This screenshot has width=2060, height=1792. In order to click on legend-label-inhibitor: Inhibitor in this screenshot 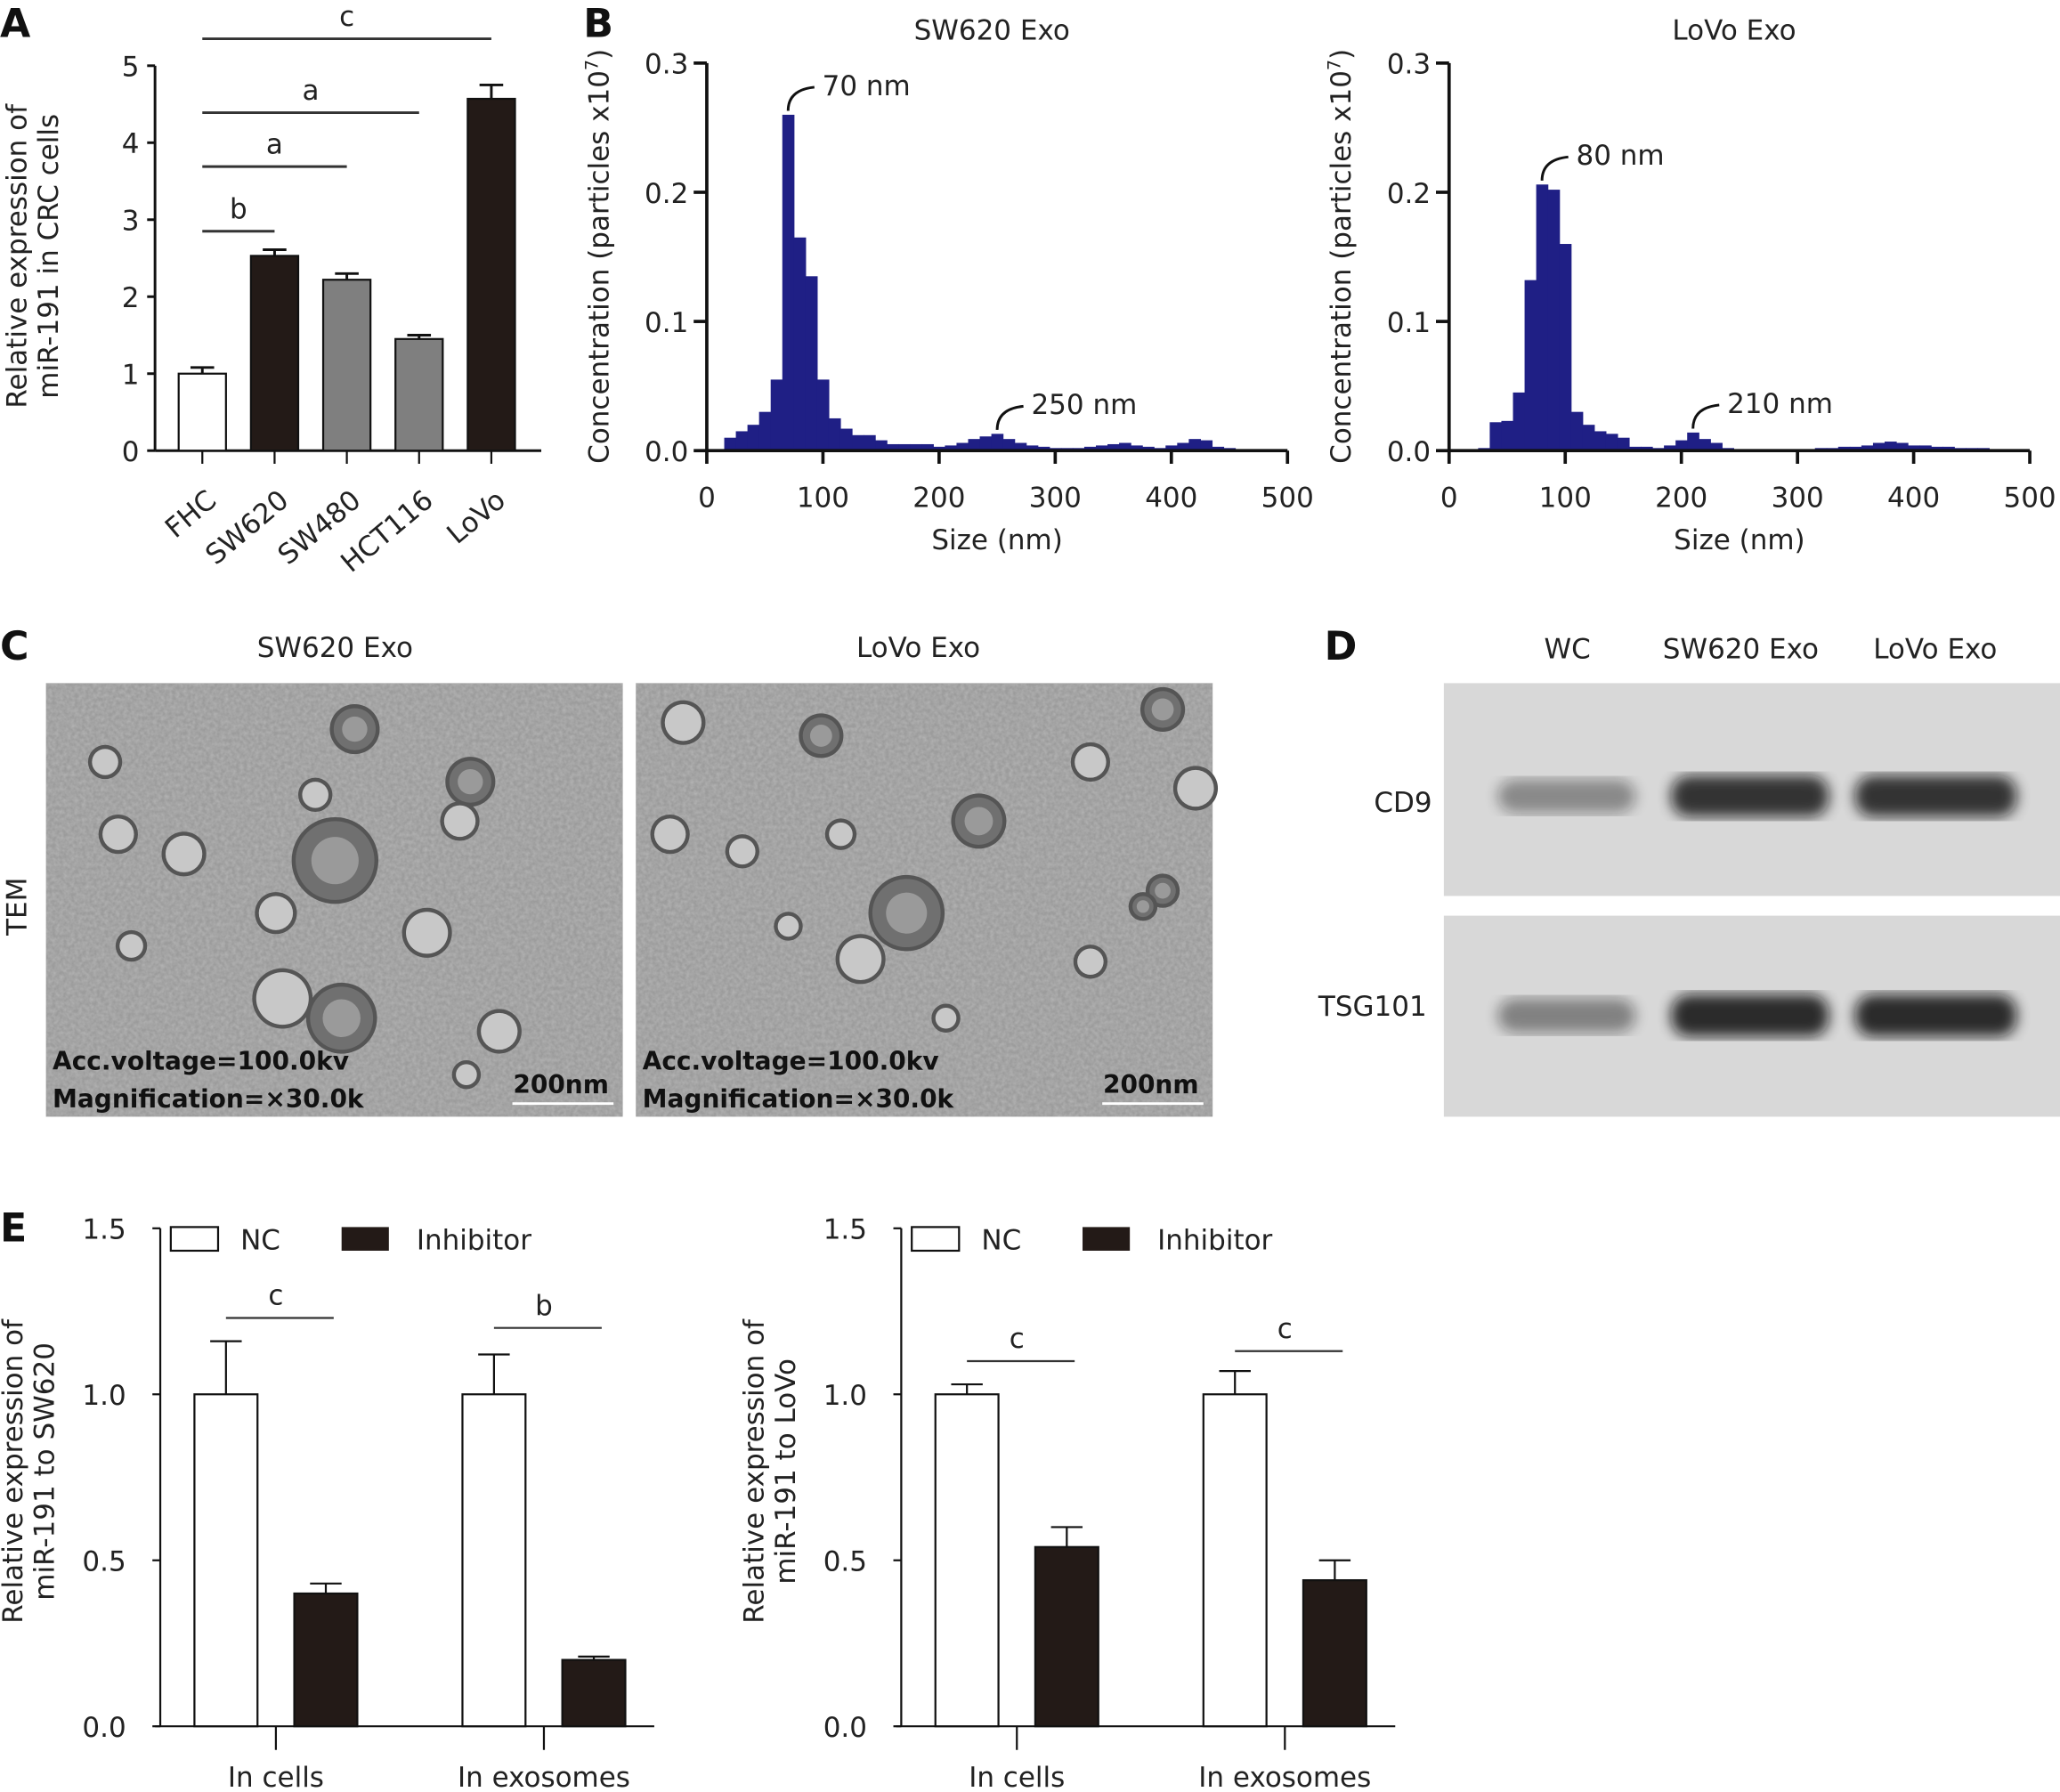, I will do `click(1214, 1240)`.